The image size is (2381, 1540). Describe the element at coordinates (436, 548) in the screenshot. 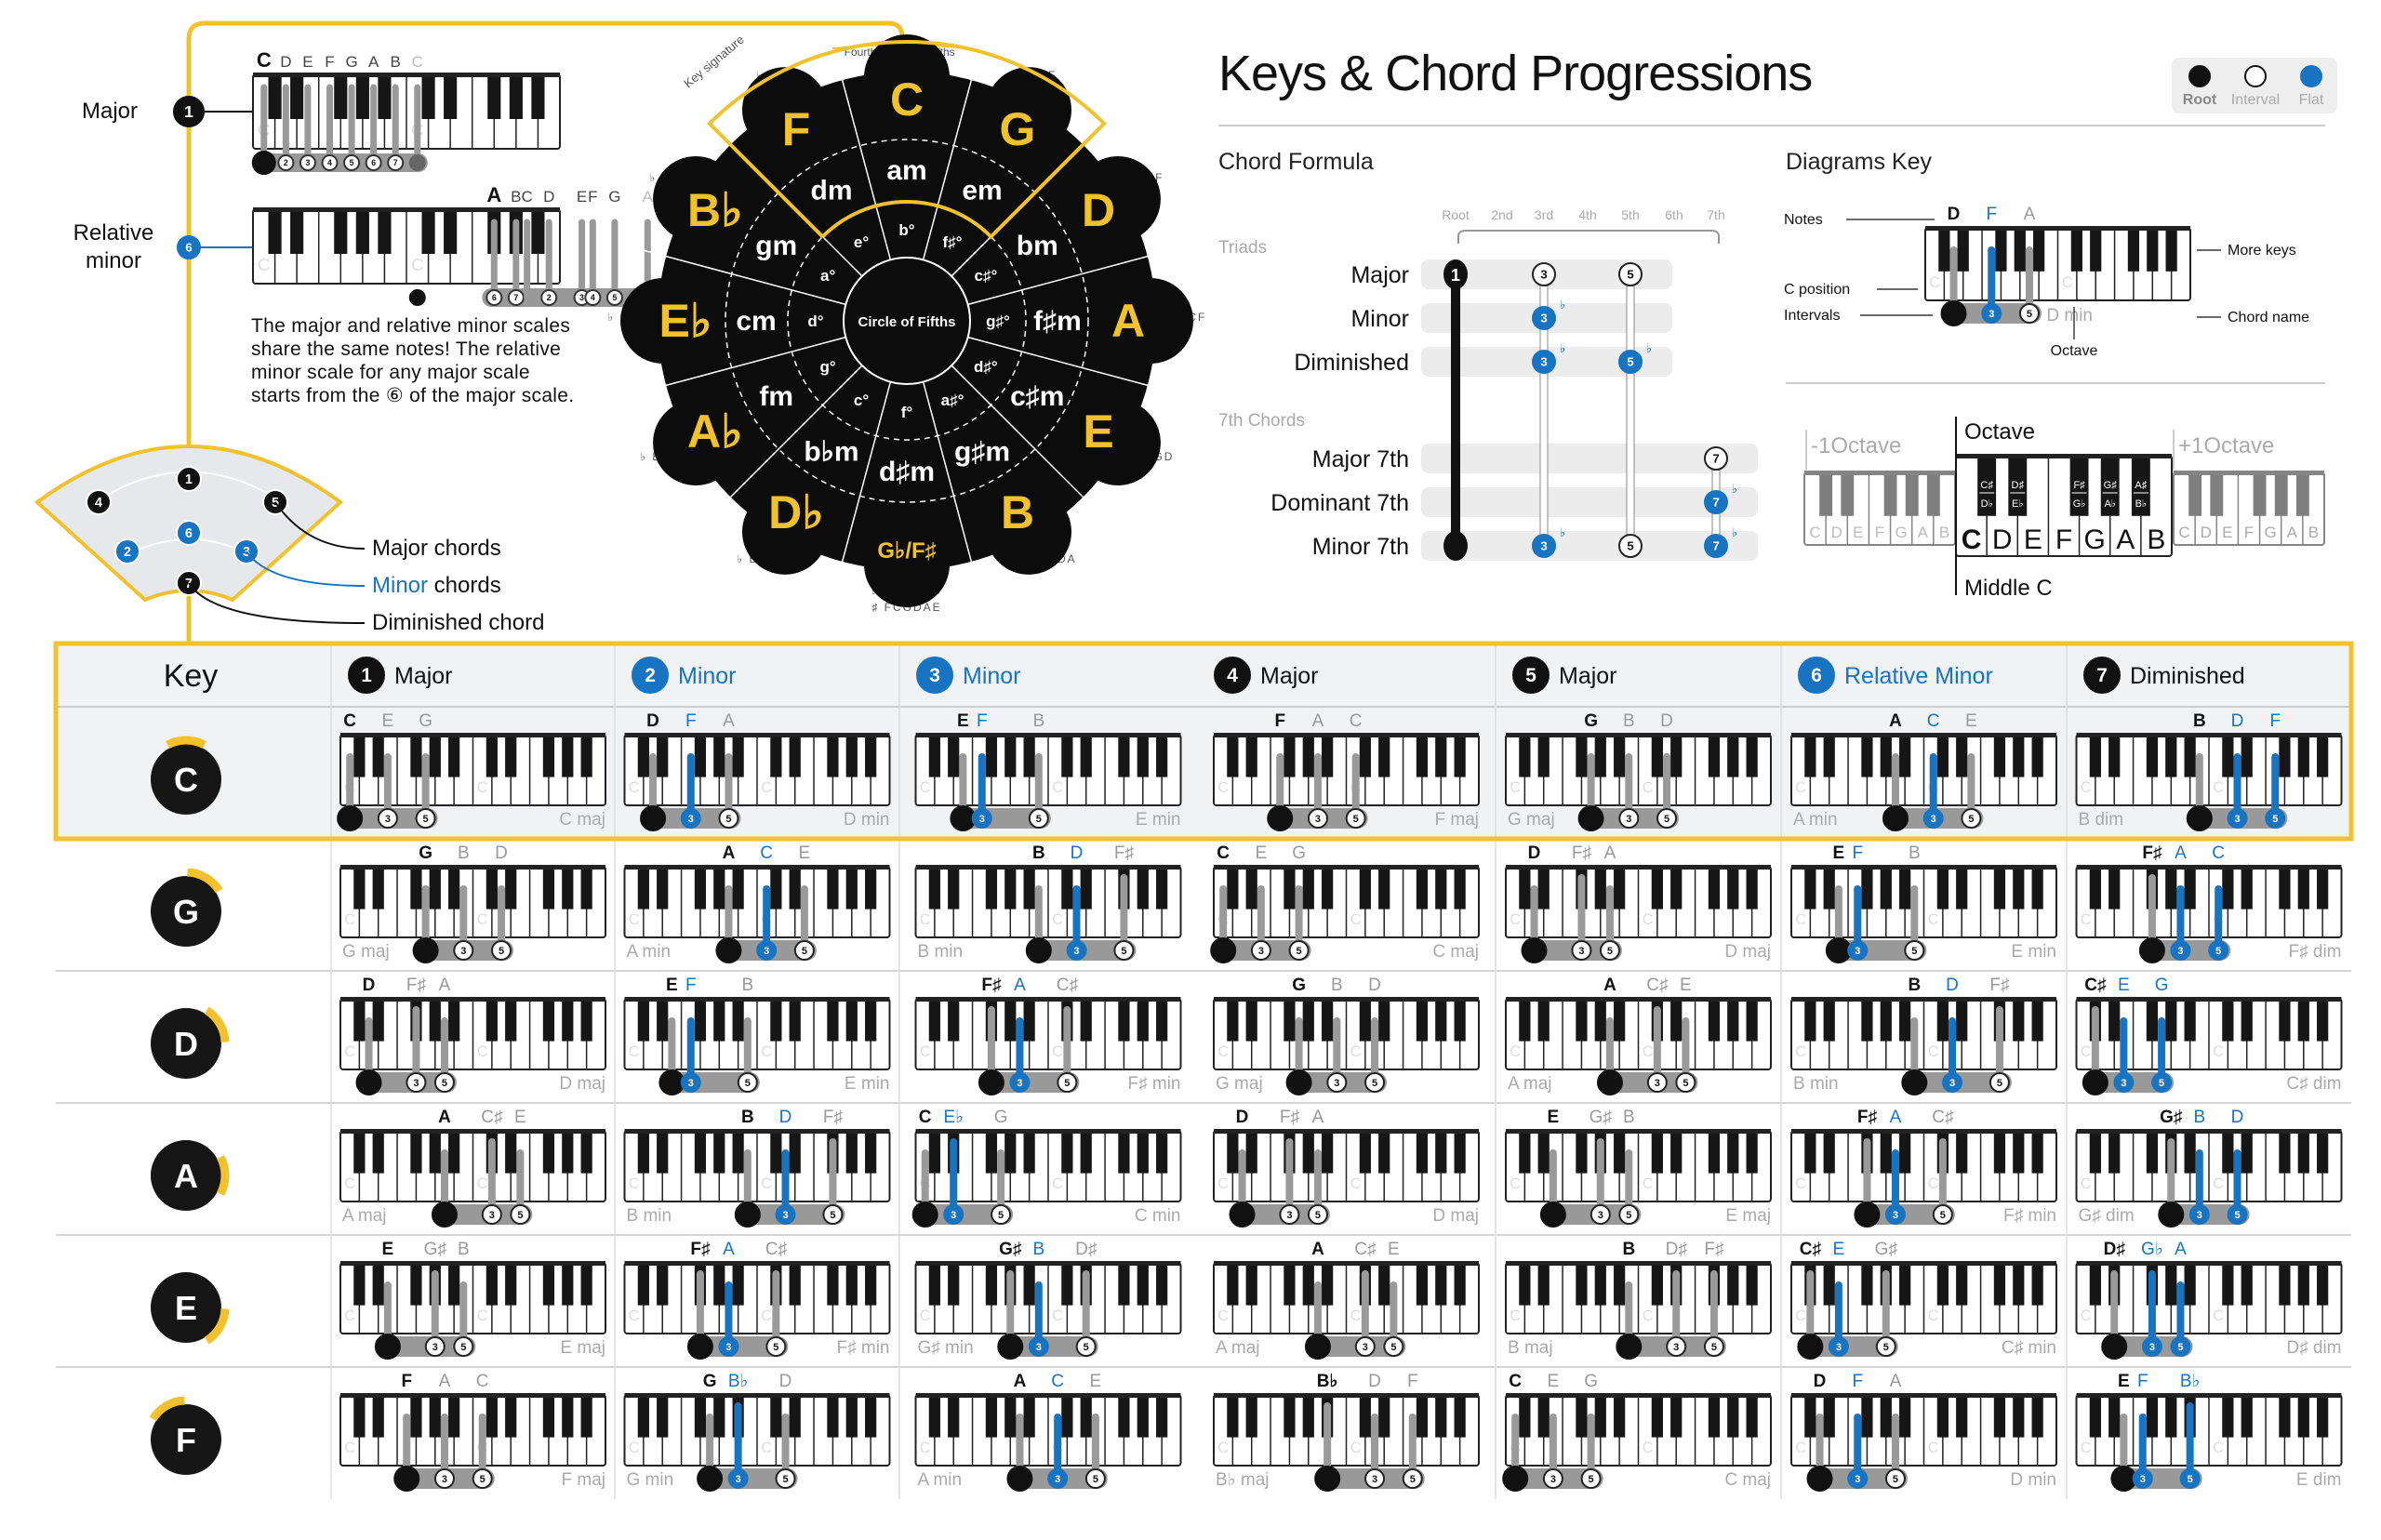

I see `major-chords-label: Major chords` at that location.